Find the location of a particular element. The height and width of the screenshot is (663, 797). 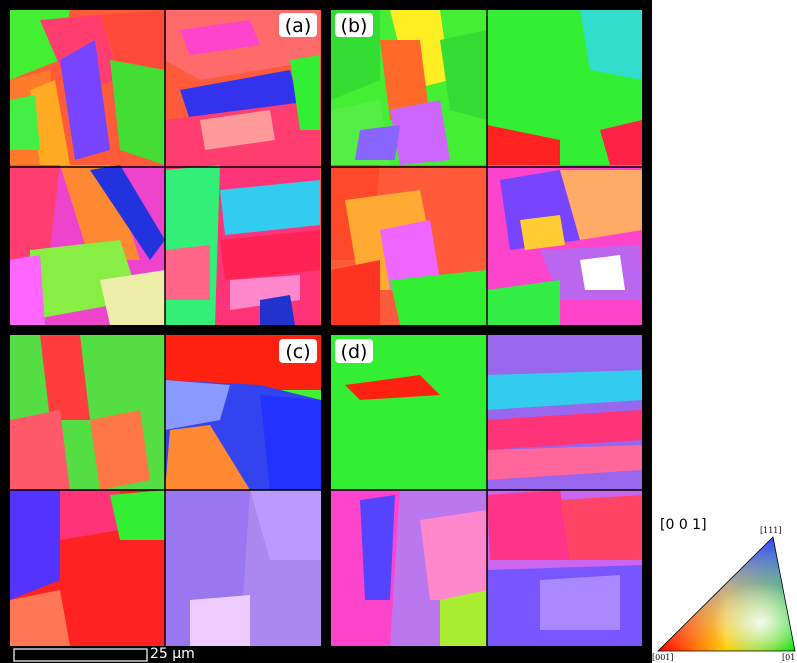

scale-bar-label: 25 µm is located at coordinates (172, 654).